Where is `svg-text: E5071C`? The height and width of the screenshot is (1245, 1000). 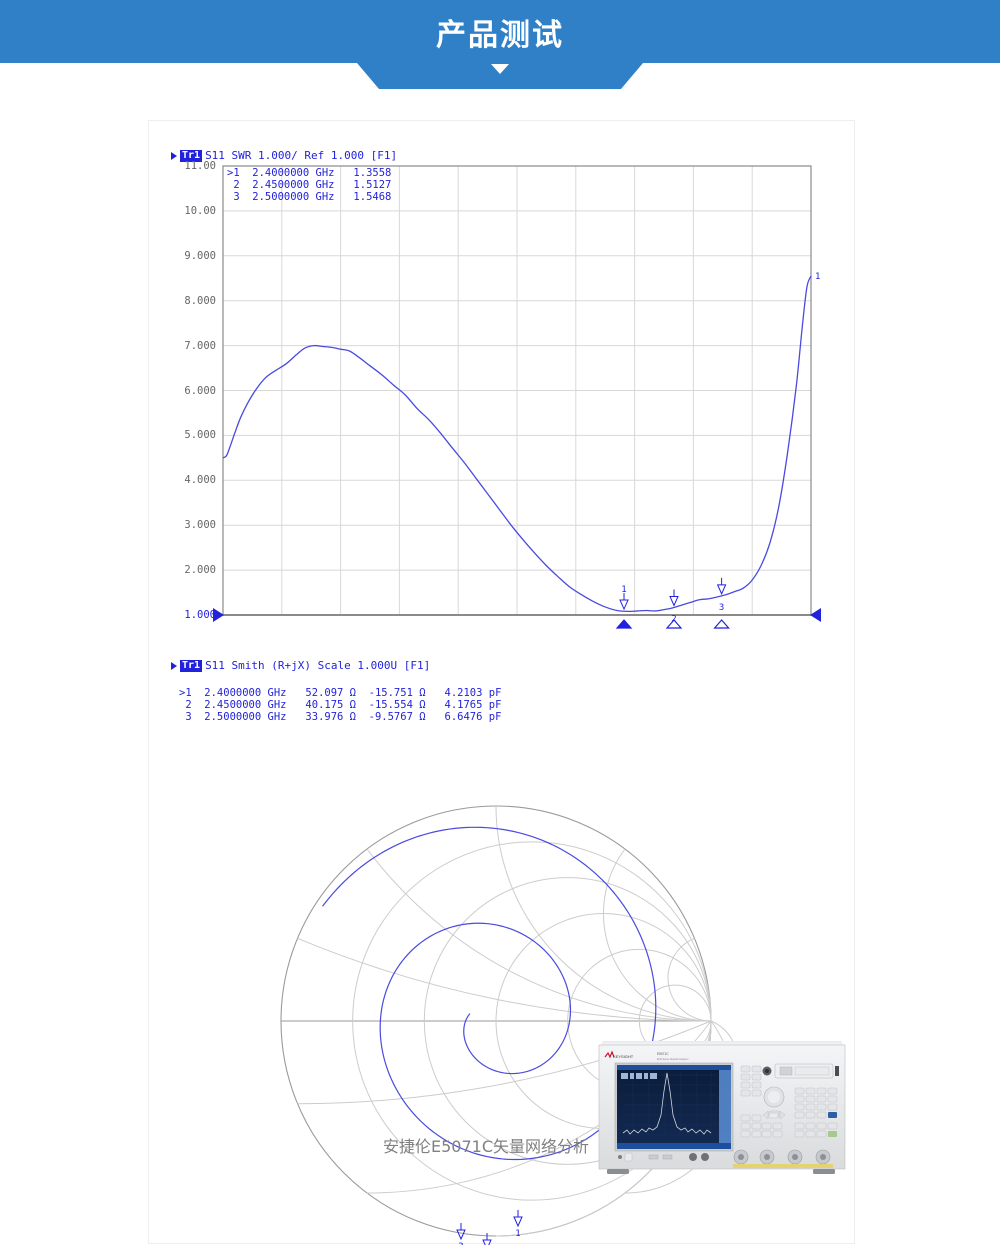 svg-text: E5071C is located at coordinates (663, 1054).